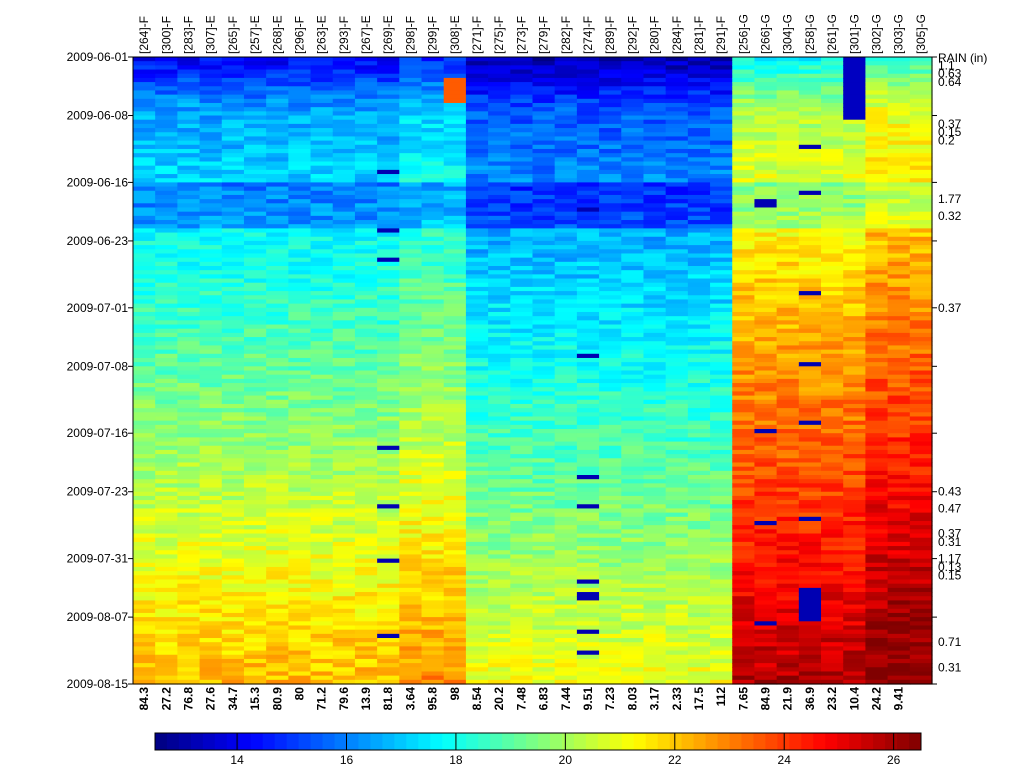 This screenshot has height=768, width=1024. Describe the element at coordinates (98, 492) in the screenshot. I see `y-tick-label: 2009-07-23` at that location.